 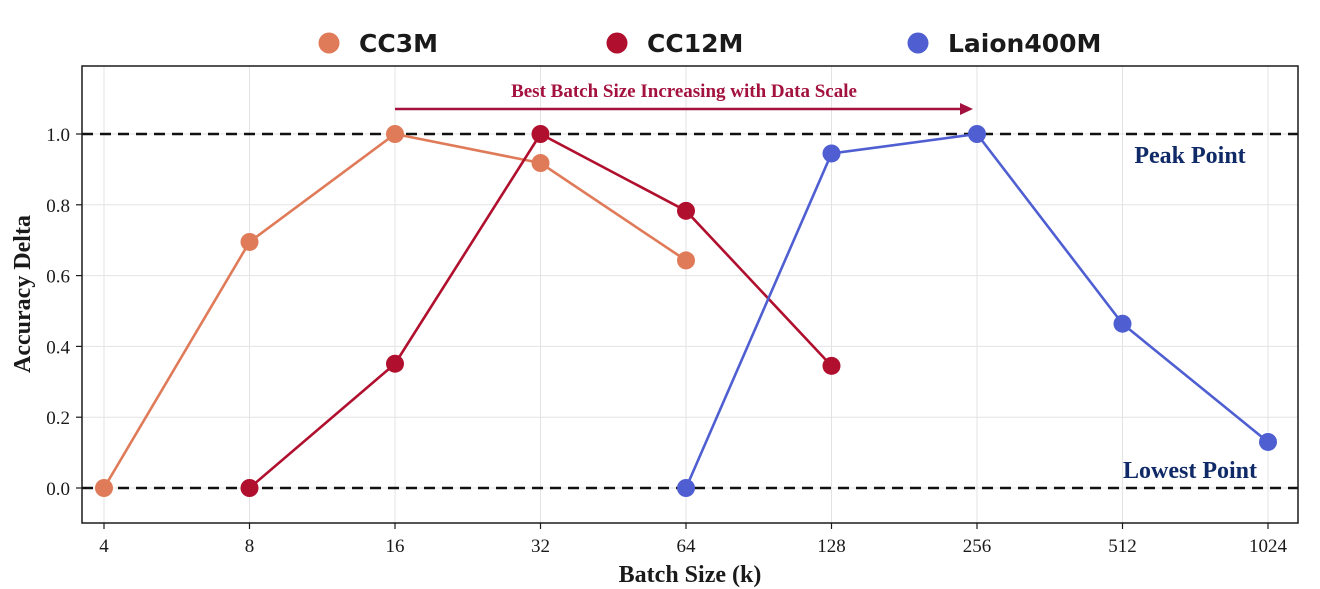 What do you see at coordinates (398, 43) in the screenshot?
I see `legend-label: CC3M` at bounding box center [398, 43].